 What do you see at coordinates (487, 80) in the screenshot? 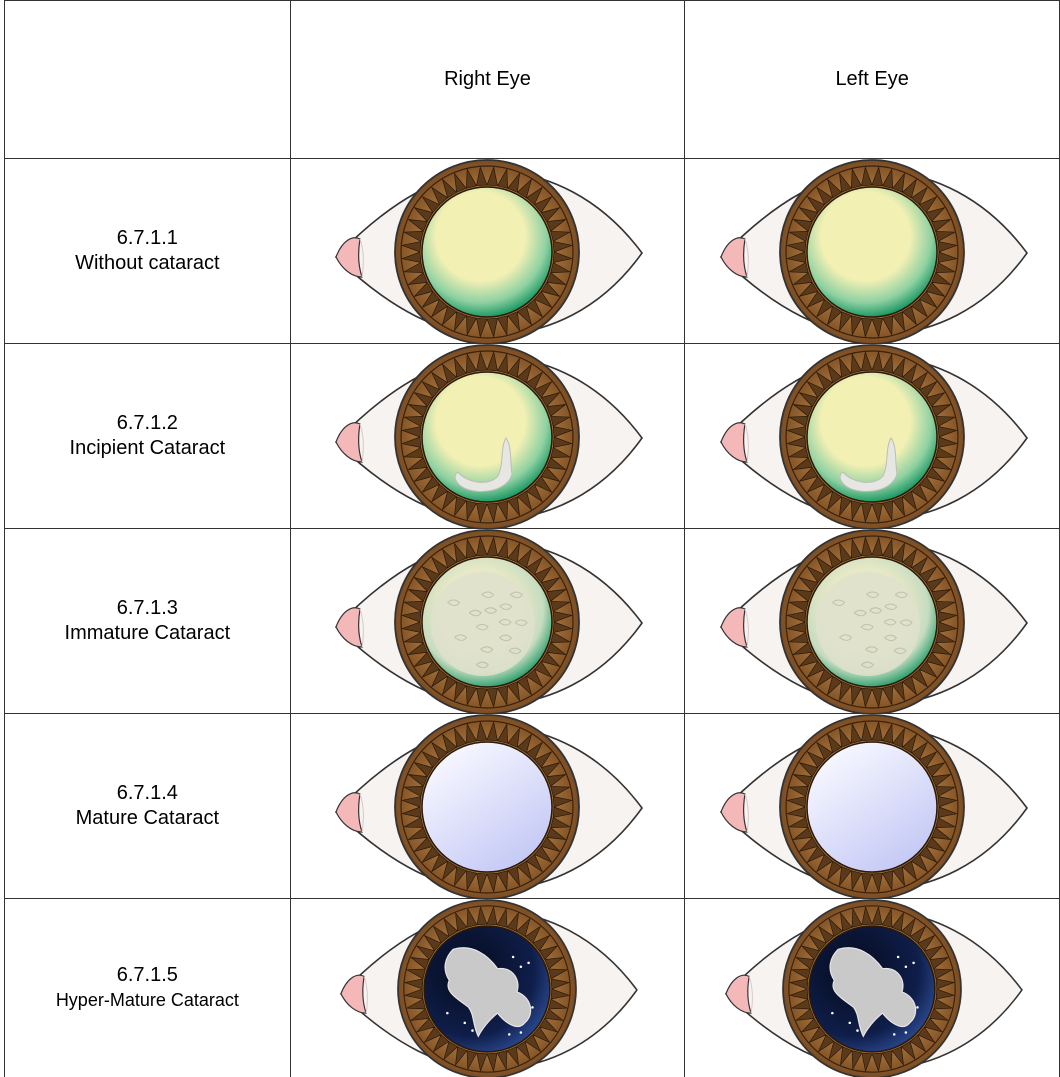
I see `header-right-eye: Right Eye` at bounding box center [487, 80].